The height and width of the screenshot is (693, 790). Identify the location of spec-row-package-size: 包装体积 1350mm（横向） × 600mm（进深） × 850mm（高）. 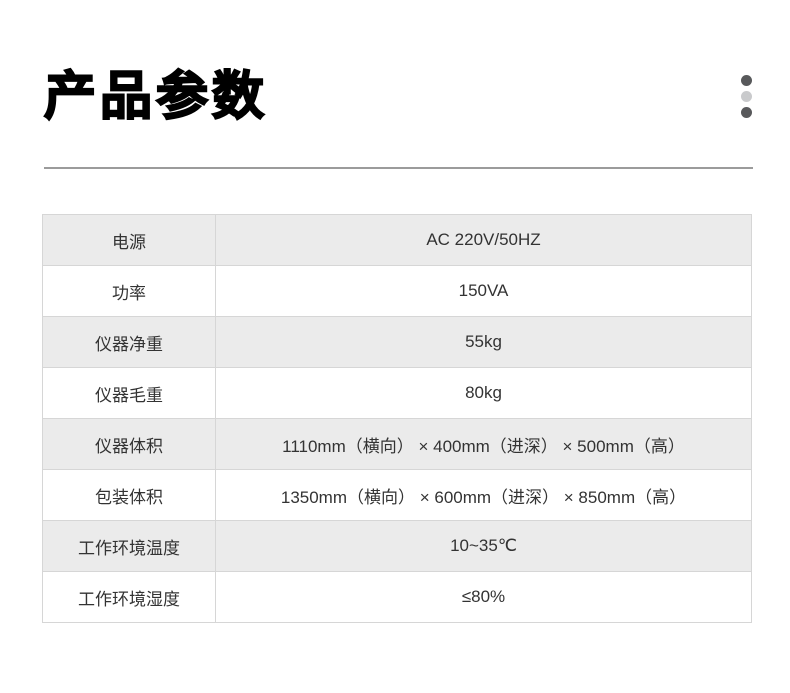
(397, 495).